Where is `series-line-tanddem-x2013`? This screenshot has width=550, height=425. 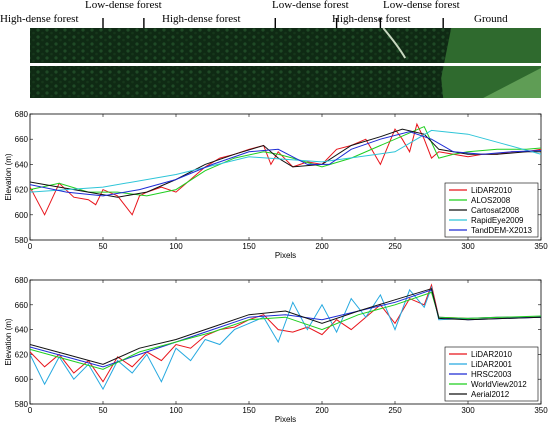
series-line-tanddem-x2013 is located at coordinates (285, 164).